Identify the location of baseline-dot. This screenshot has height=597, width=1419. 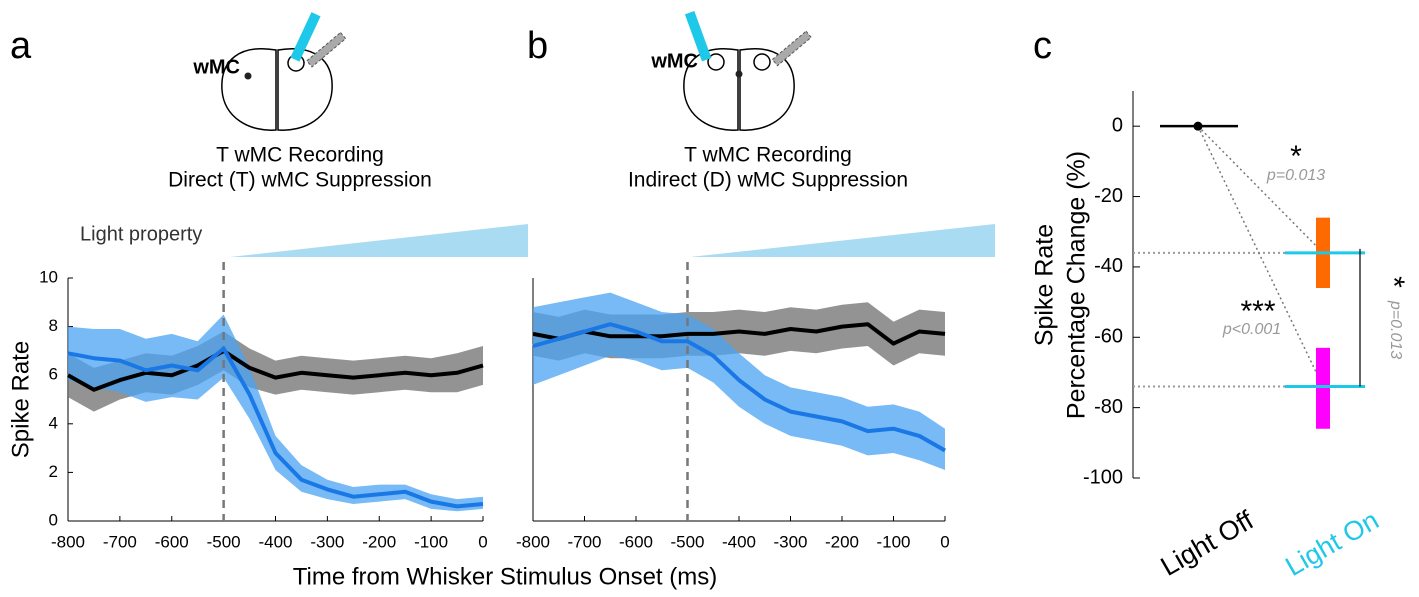
(1198, 126).